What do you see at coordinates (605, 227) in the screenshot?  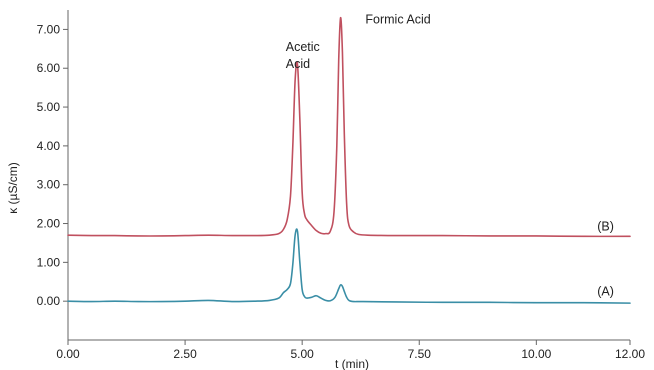 I see `annotation-label: (B)` at bounding box center [605, 227].